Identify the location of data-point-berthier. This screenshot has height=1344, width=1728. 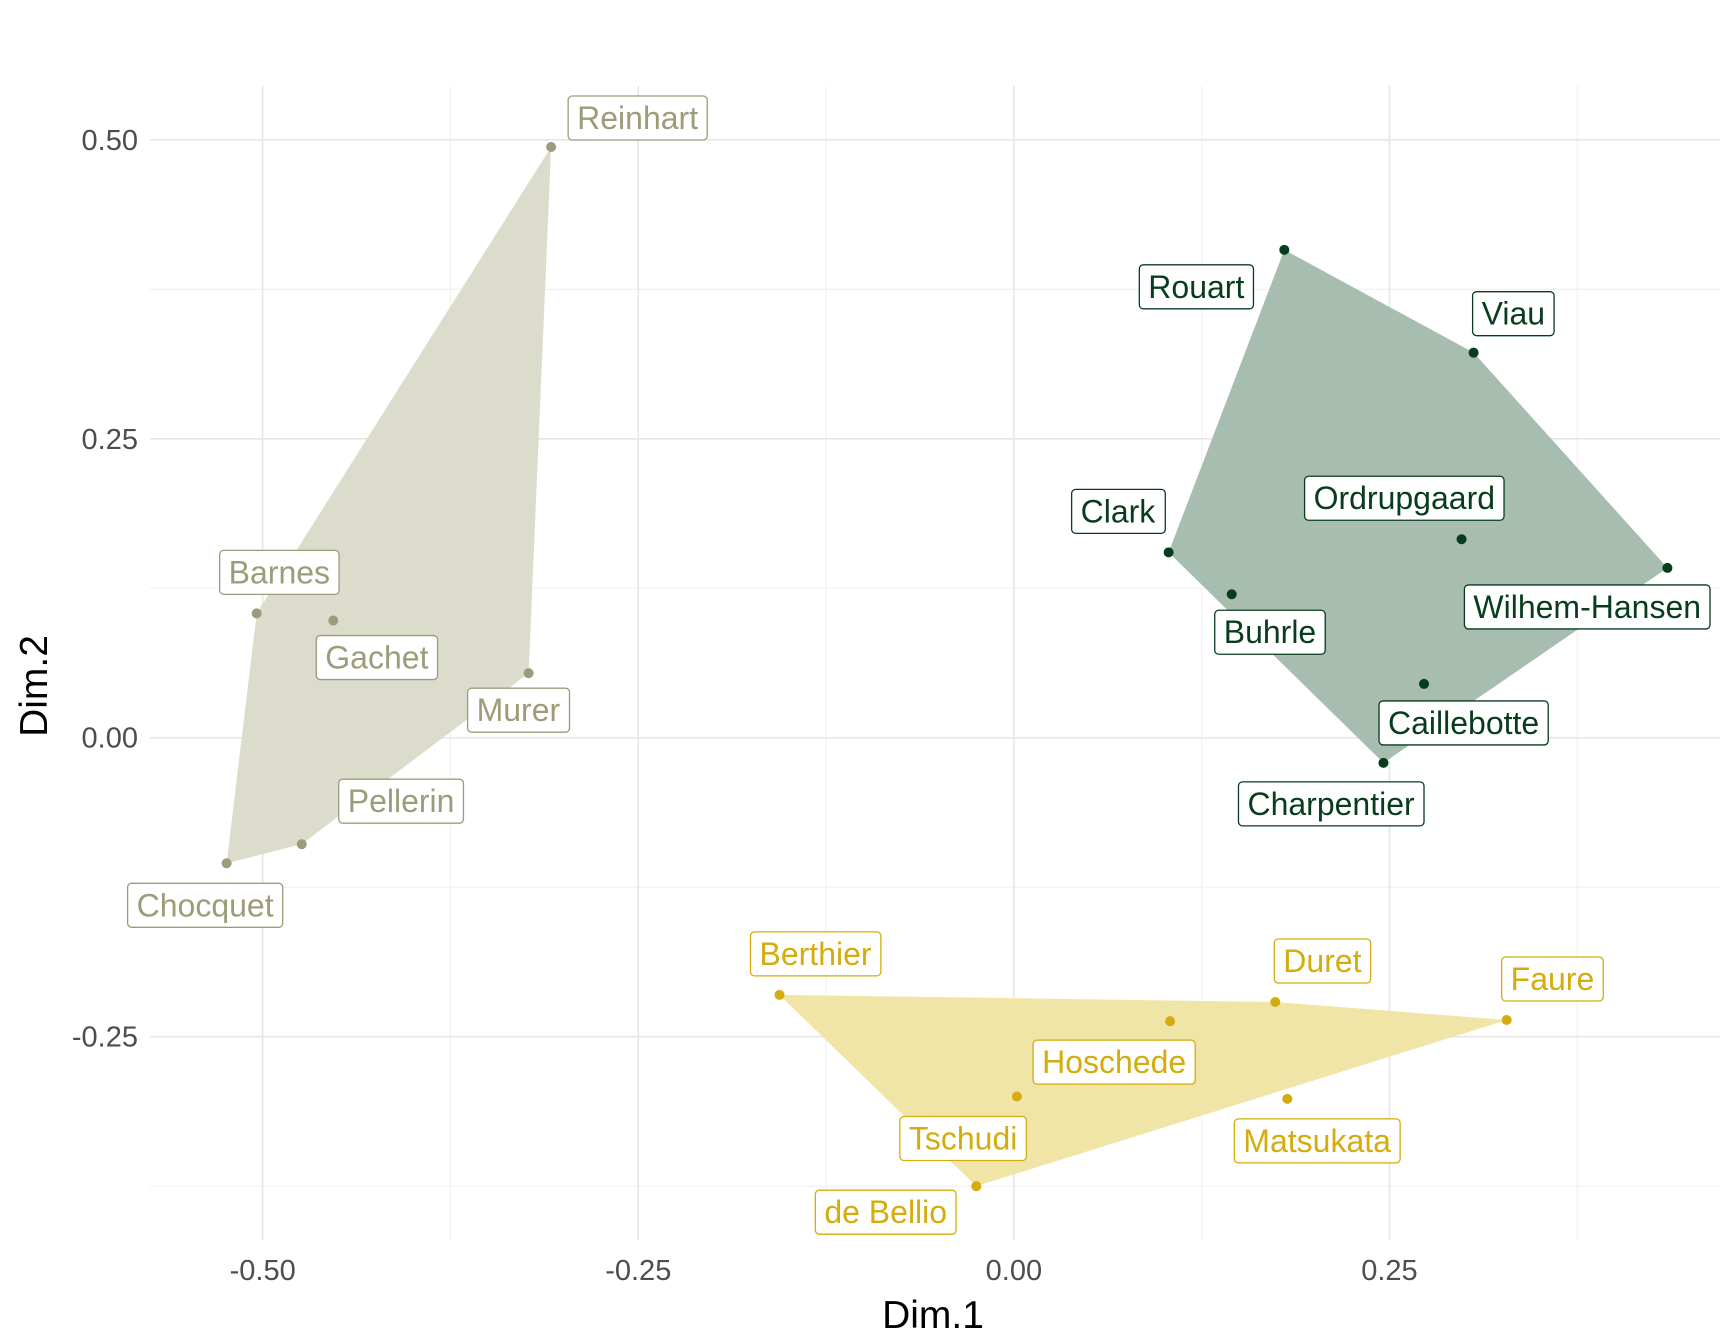
(779, 994).